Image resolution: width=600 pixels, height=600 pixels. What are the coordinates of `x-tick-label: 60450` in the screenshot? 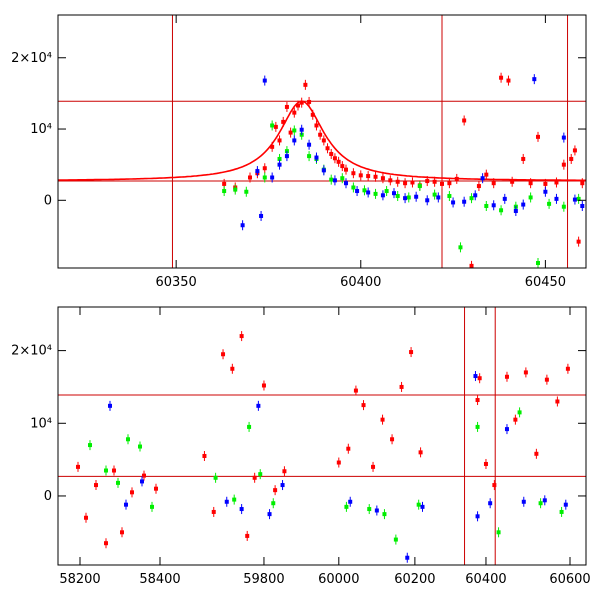 It's located at (545, 282).